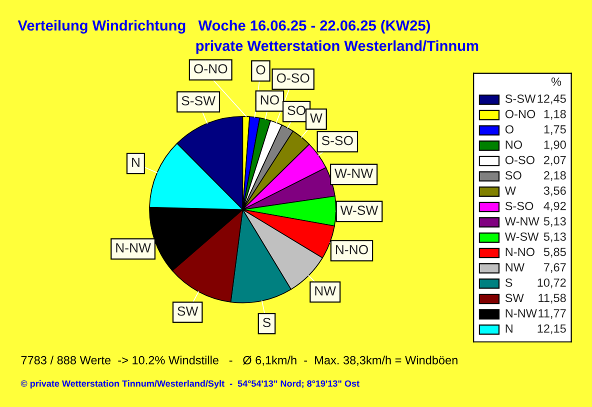 The width and height of the screenshot is (592, 407). I want to click on legend-label: W, so click(510, 190).